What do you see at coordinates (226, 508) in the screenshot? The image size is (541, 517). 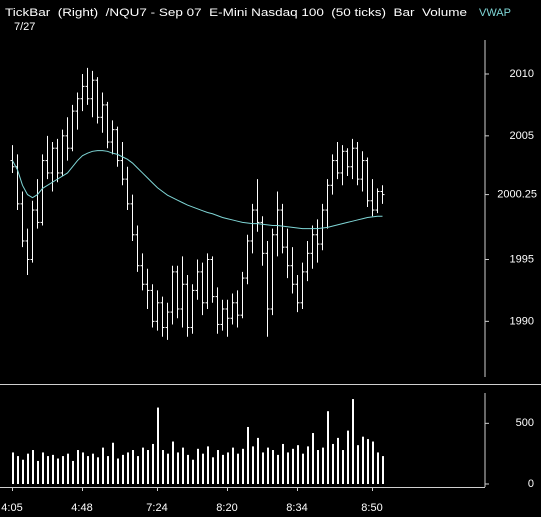 I see `x-tick-label: 8:20` at bounding box center [226, 508].